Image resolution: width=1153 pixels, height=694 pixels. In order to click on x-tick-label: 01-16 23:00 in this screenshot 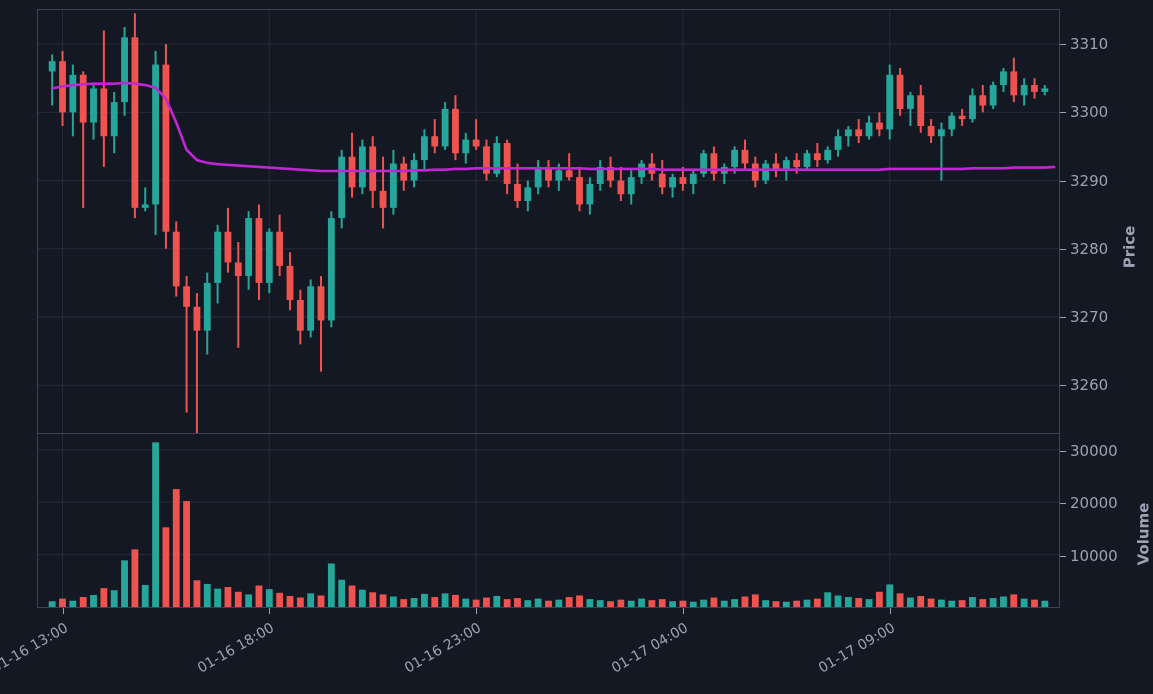, I will do `click(443, 648)`.